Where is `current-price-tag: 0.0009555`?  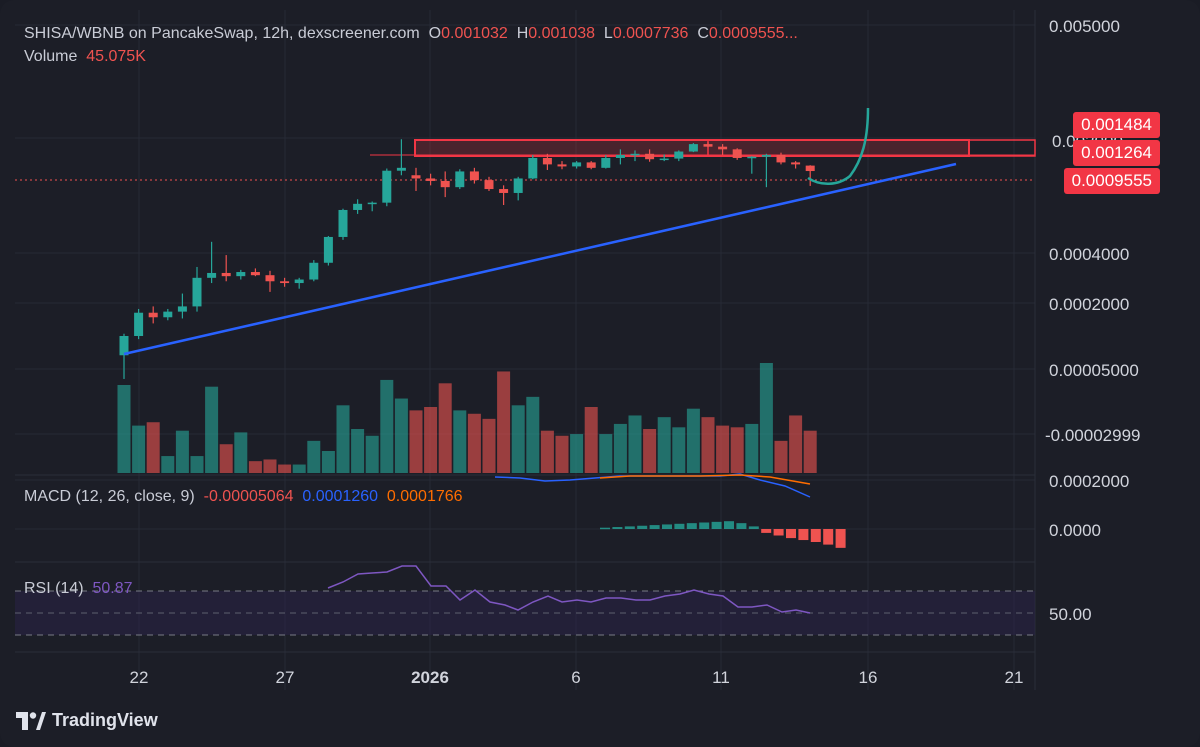 current-price-tag: 0.0009555 is located at coordinates (1111, 181).